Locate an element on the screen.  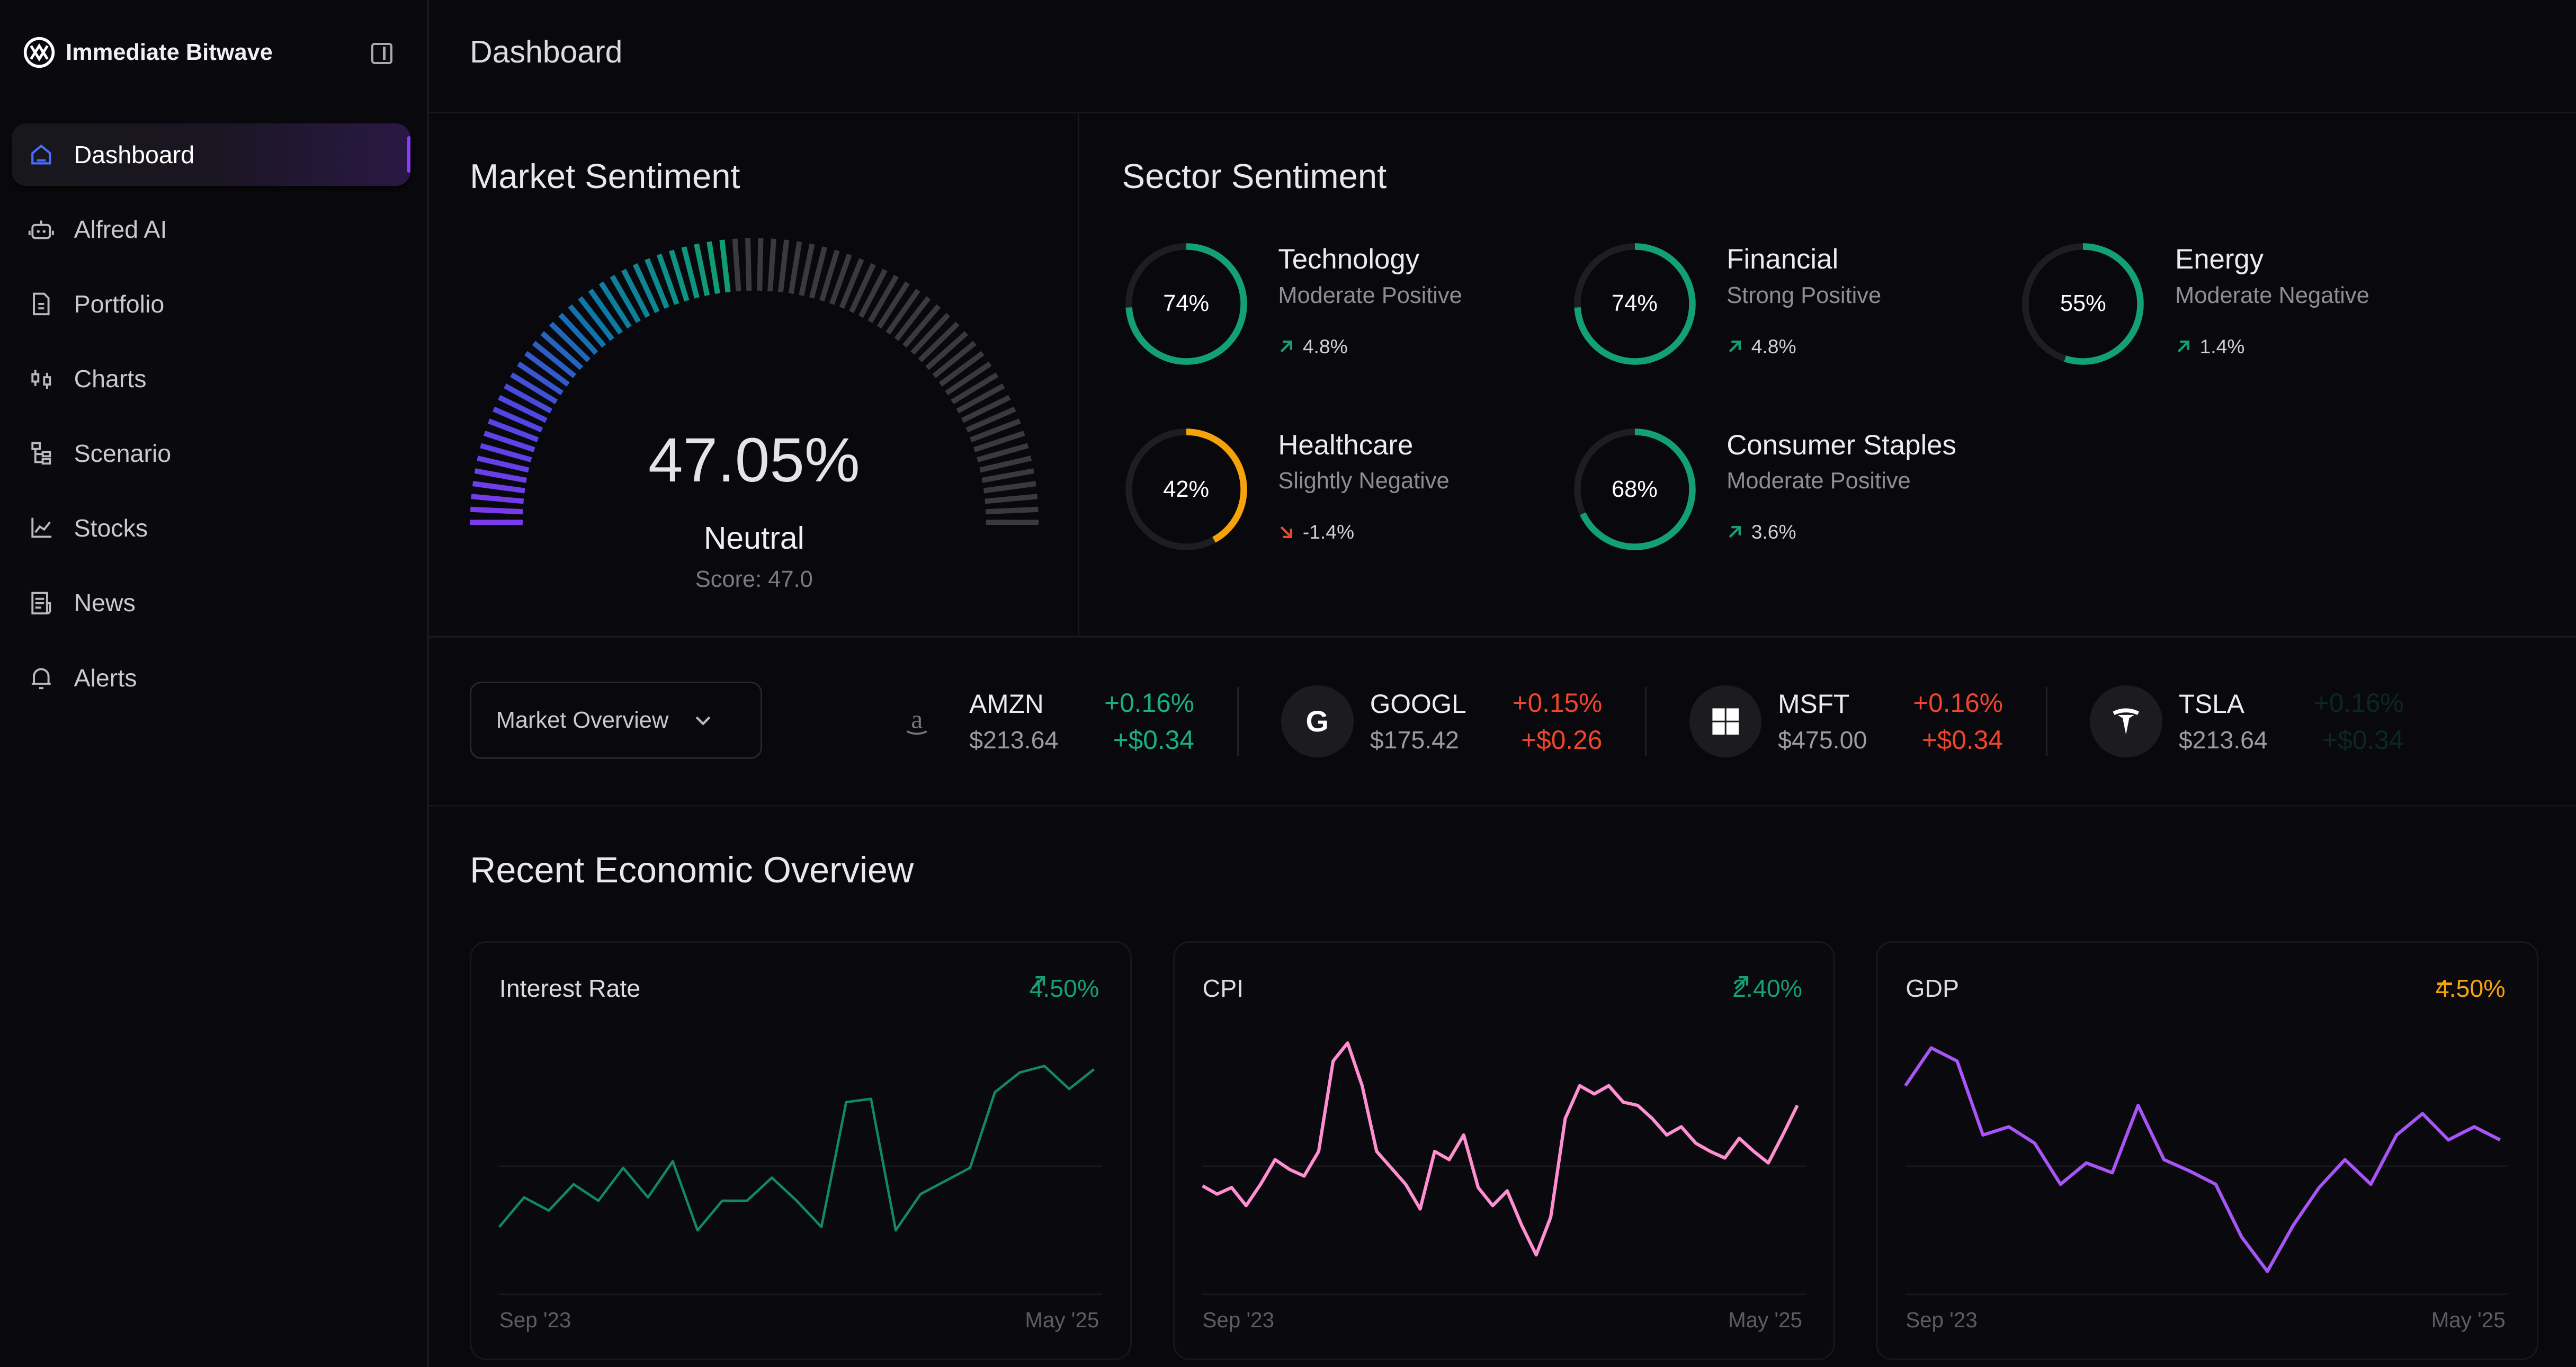
tree-icon is located at coordinates (41, 454).